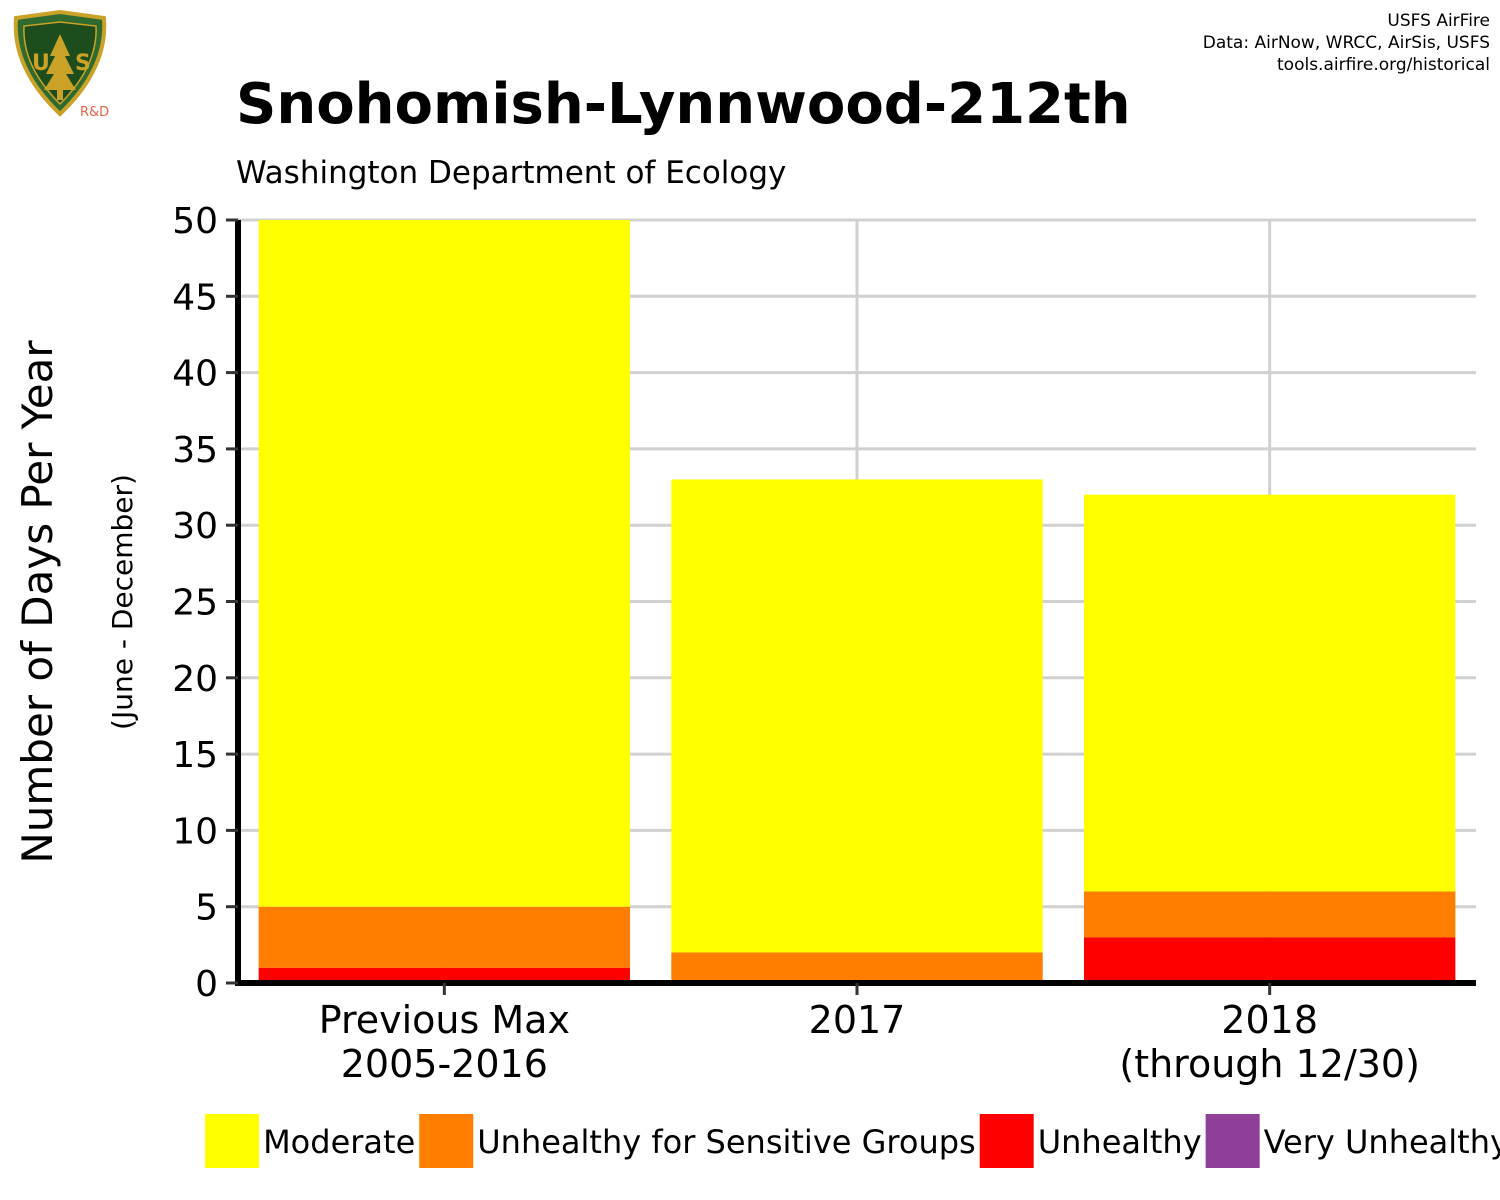 This screenshot has width=1500, height=1200. Describe the element at coordinates (37, 602) in the screenshot. I see `y-axis-label: Number of Days Per Year` at that location.